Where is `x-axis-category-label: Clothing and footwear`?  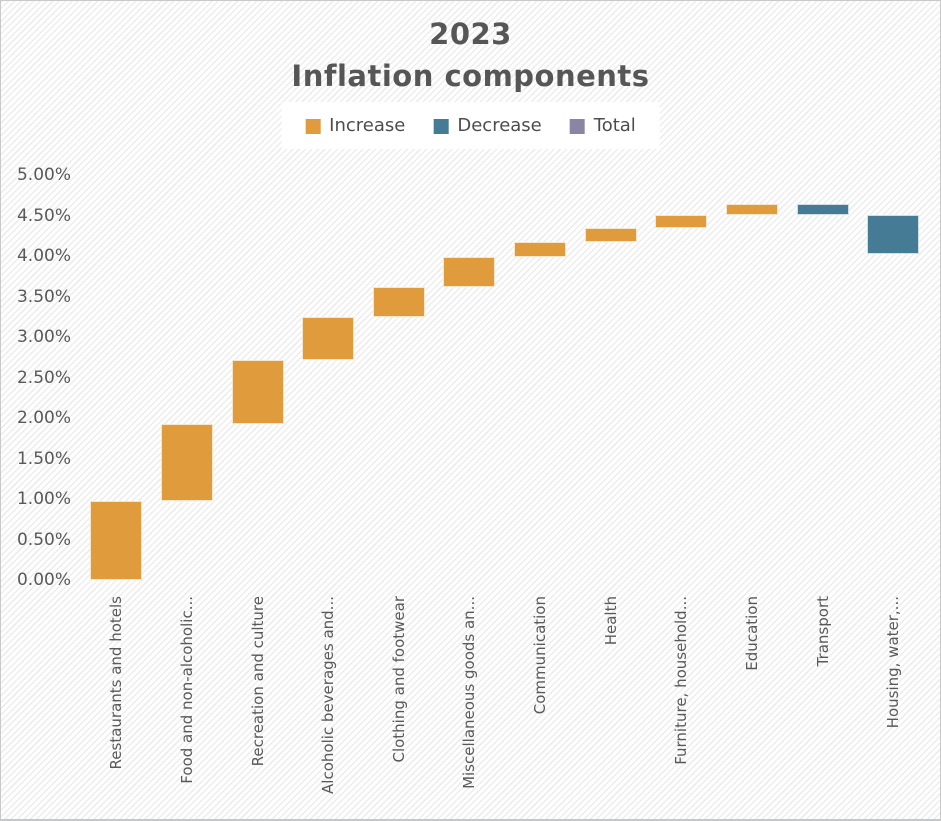 x-axis-category-label: Clothing and footwear is located at coordinates (398, 679).